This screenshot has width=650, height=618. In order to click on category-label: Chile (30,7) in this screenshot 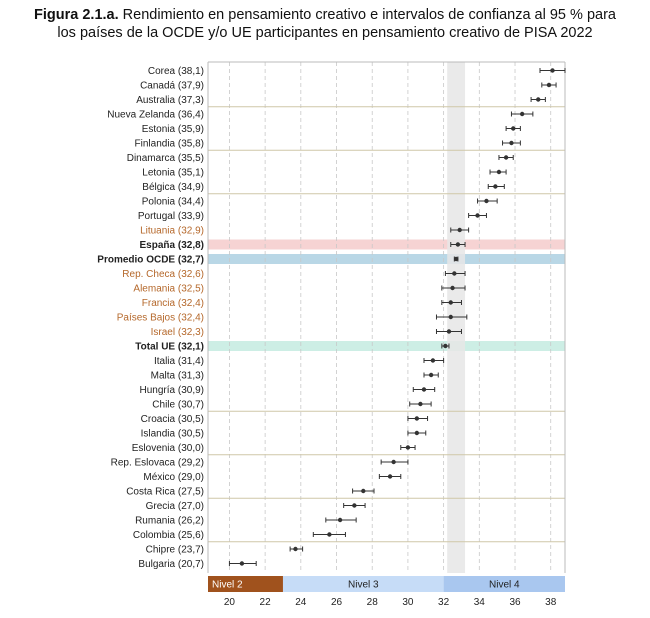, I will do `click(178, 405)`.